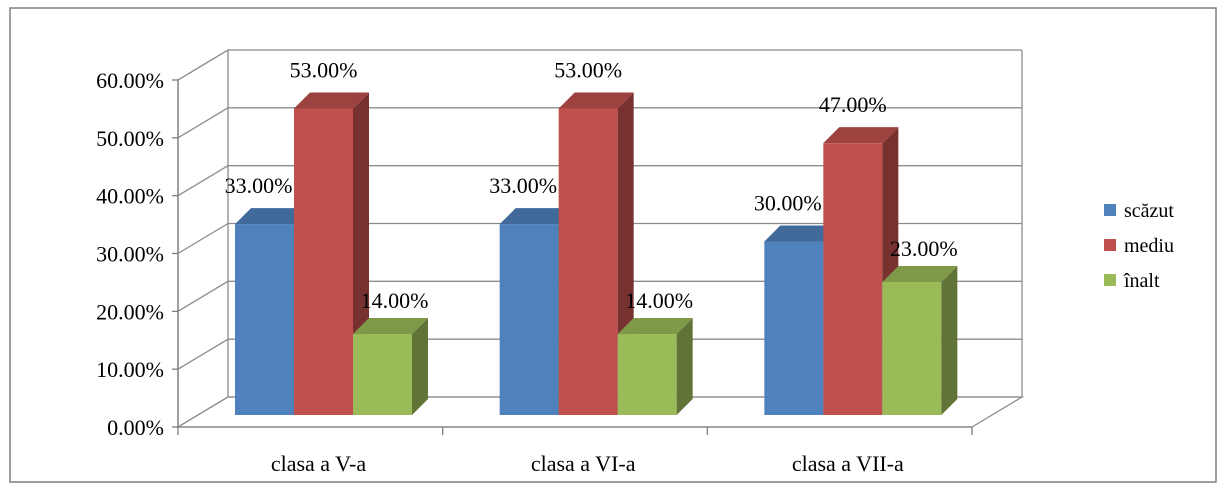 The height and width of the screenshot is (490, 1226). Describe the element at coordinates (395, 300) in the screenshot. I see `data-label-înalt-0: 14.00%` at that location.